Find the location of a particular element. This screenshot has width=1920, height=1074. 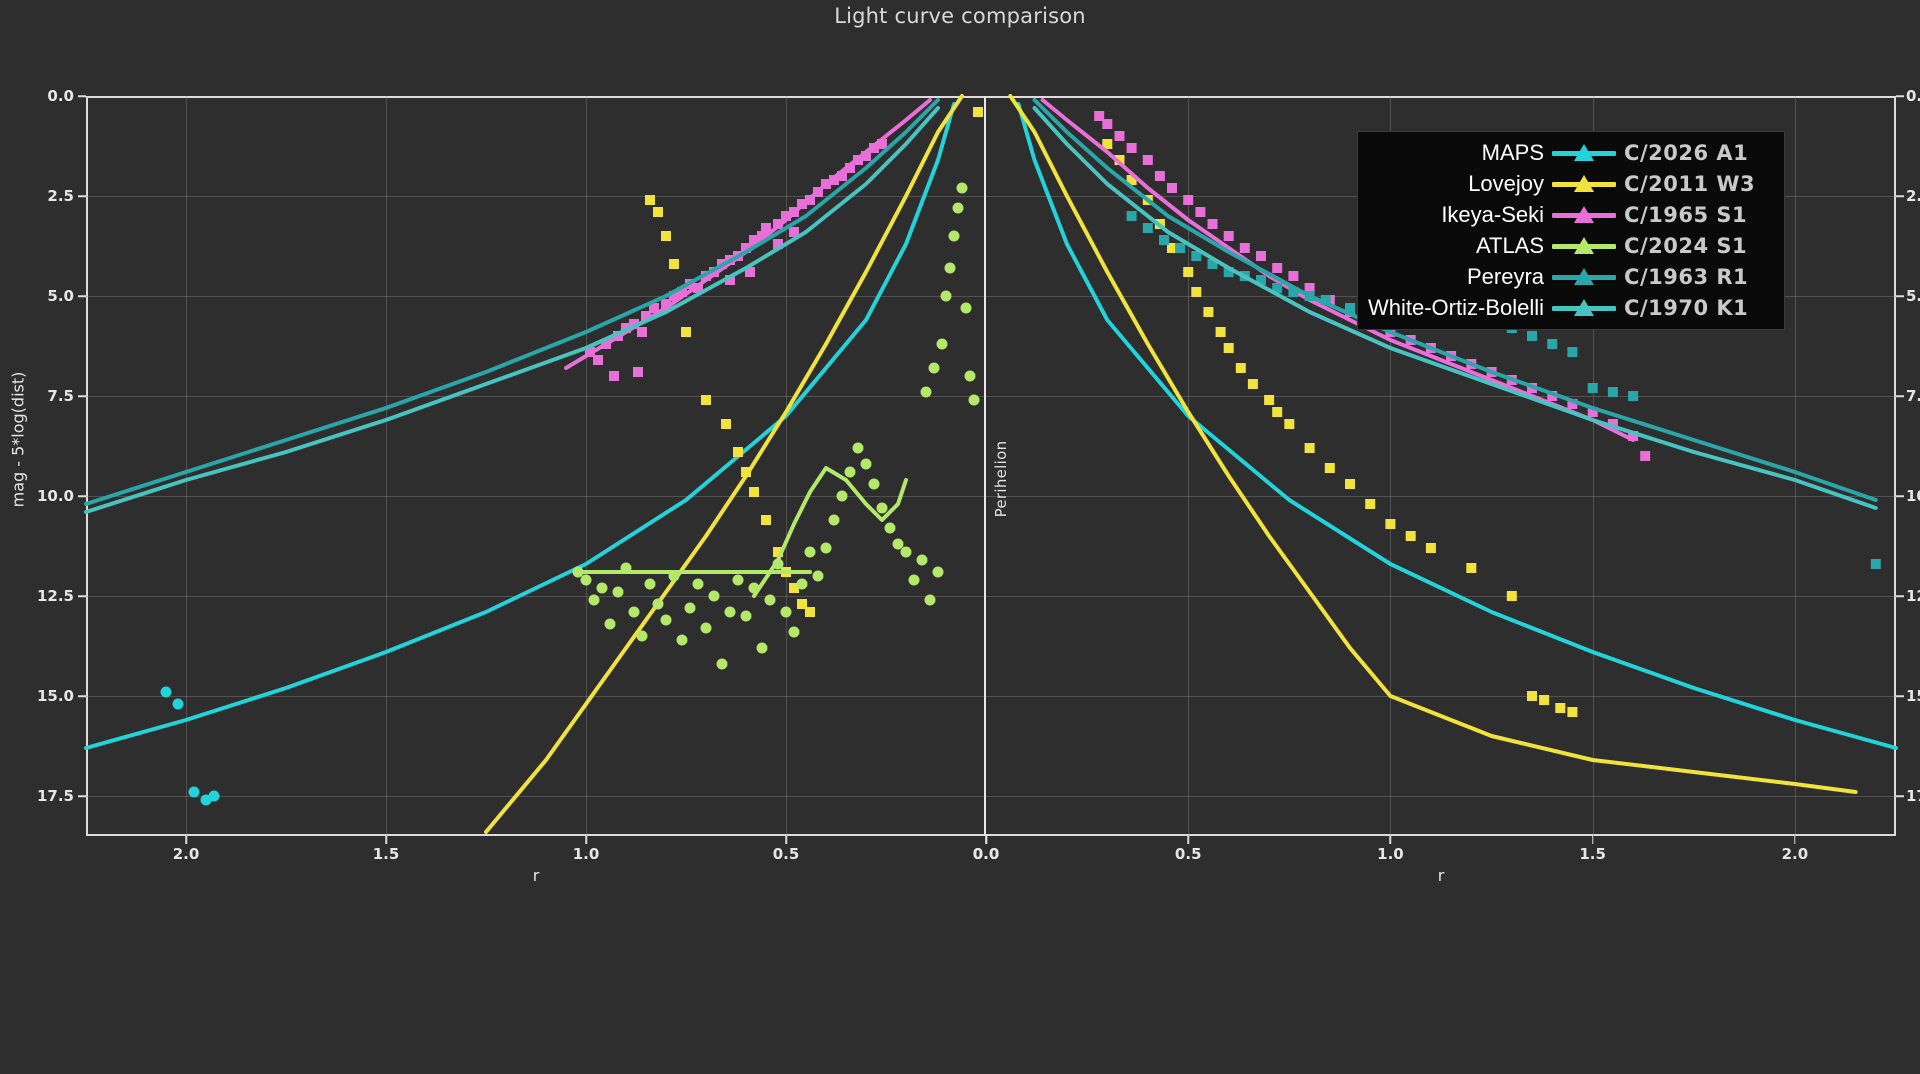

x-tick-mark-left is located at coordinates (386, 840).